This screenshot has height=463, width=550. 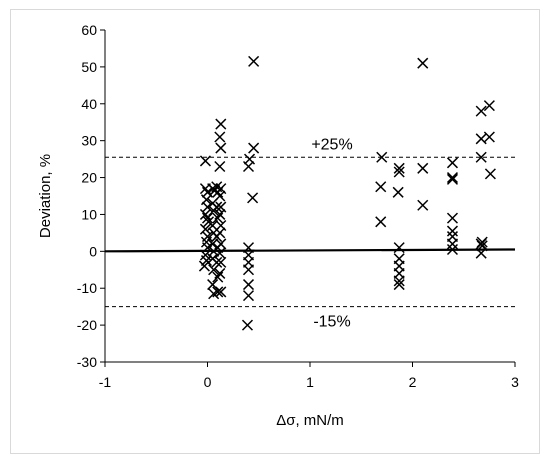 I want to click on y-tick-label: 0, so click(x=93, y=251).